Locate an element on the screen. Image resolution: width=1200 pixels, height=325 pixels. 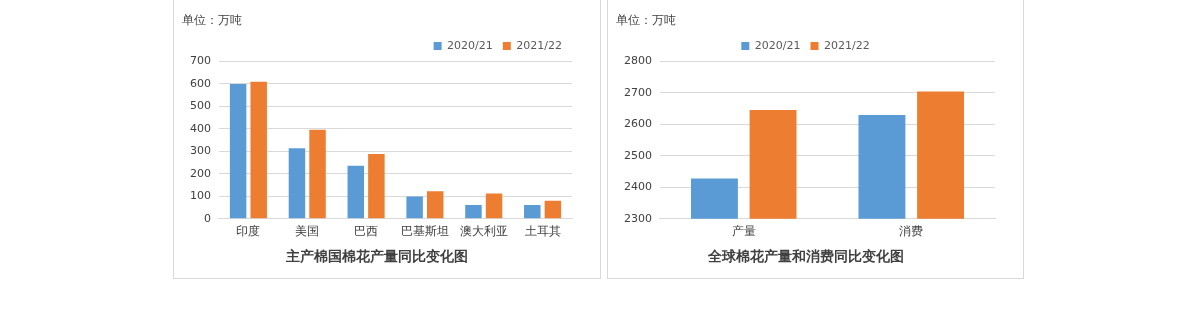
y-tick-label: 2400 is located at coordinates (637, 187).